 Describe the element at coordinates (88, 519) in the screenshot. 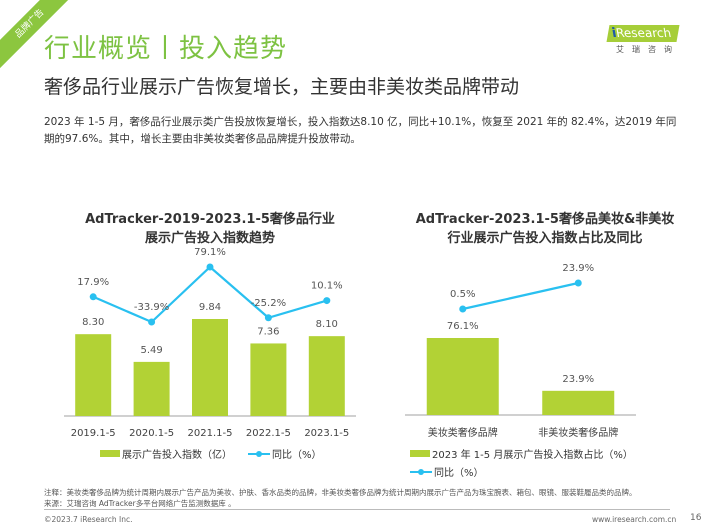

I see `copyright: ©2023.7 iResearch Inc.` at that location.